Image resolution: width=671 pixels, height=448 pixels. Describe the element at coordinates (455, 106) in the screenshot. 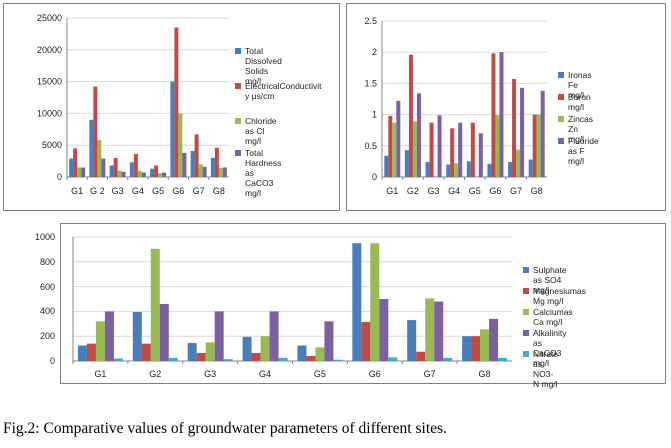

I see `chart-metals-svg: G1 G2 G3 G4 G5 G6 G7 G8 0 0.5 1 1.5 2 2.5` at that location.